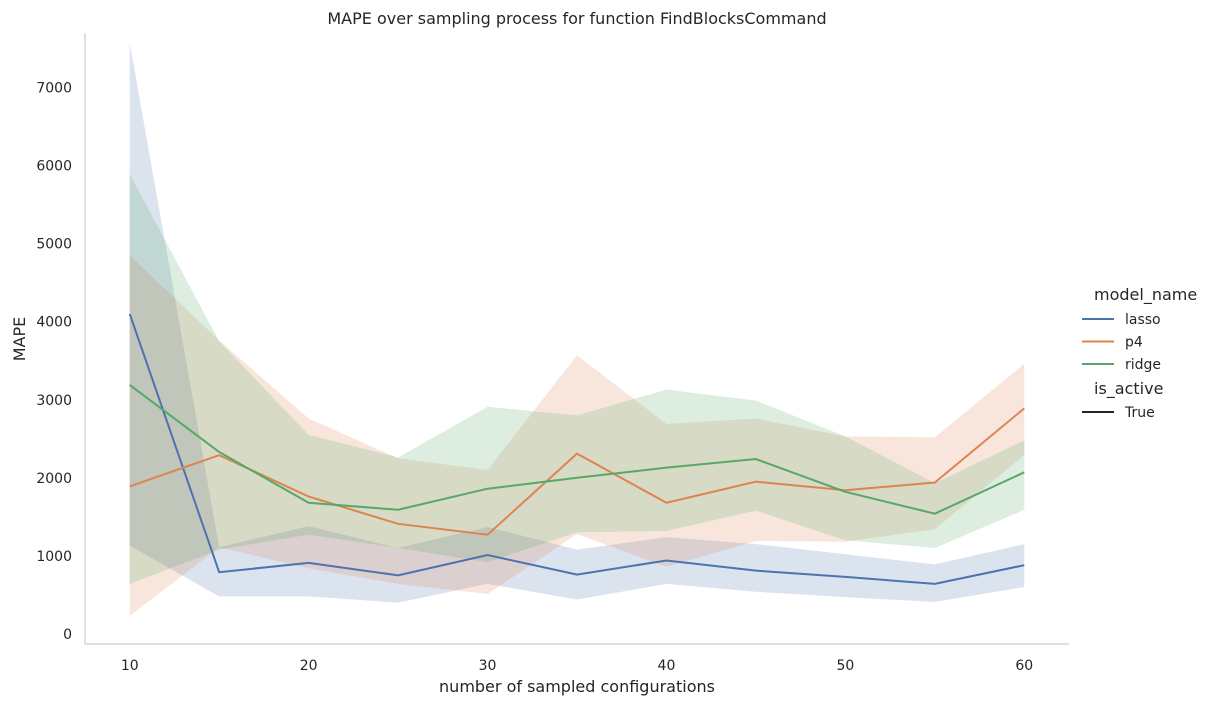 This screenshot has width=1214, height=706. I want to click on legend: model_name lasso p4 ridge is_active True, so click(1139, 353).